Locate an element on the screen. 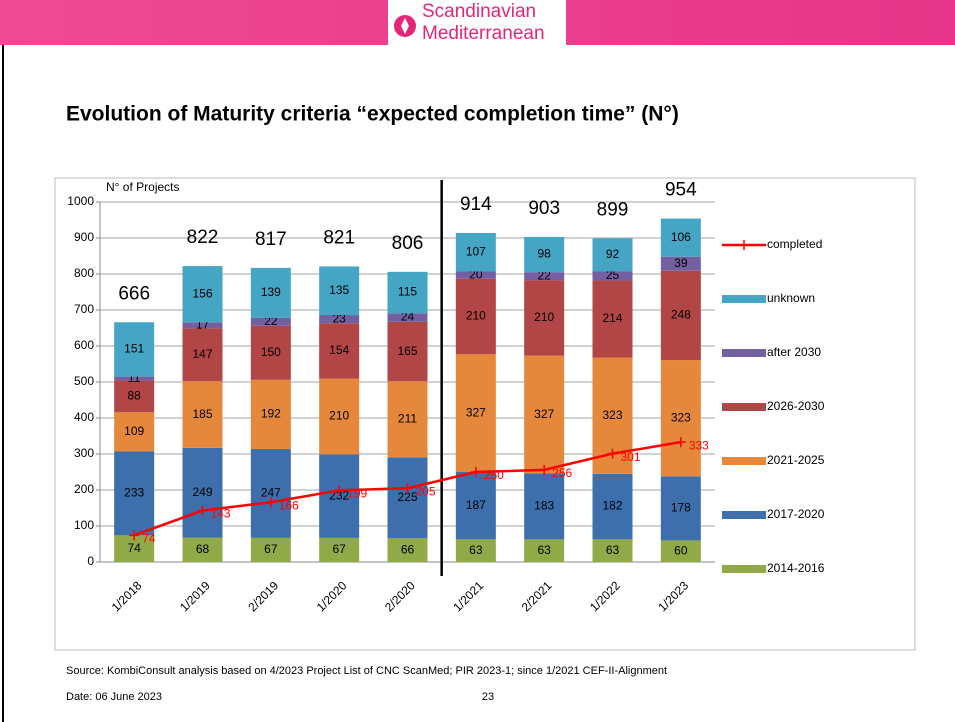 The image size is (955, 722). segment-label: 178 is located at coordinates (681, 508).